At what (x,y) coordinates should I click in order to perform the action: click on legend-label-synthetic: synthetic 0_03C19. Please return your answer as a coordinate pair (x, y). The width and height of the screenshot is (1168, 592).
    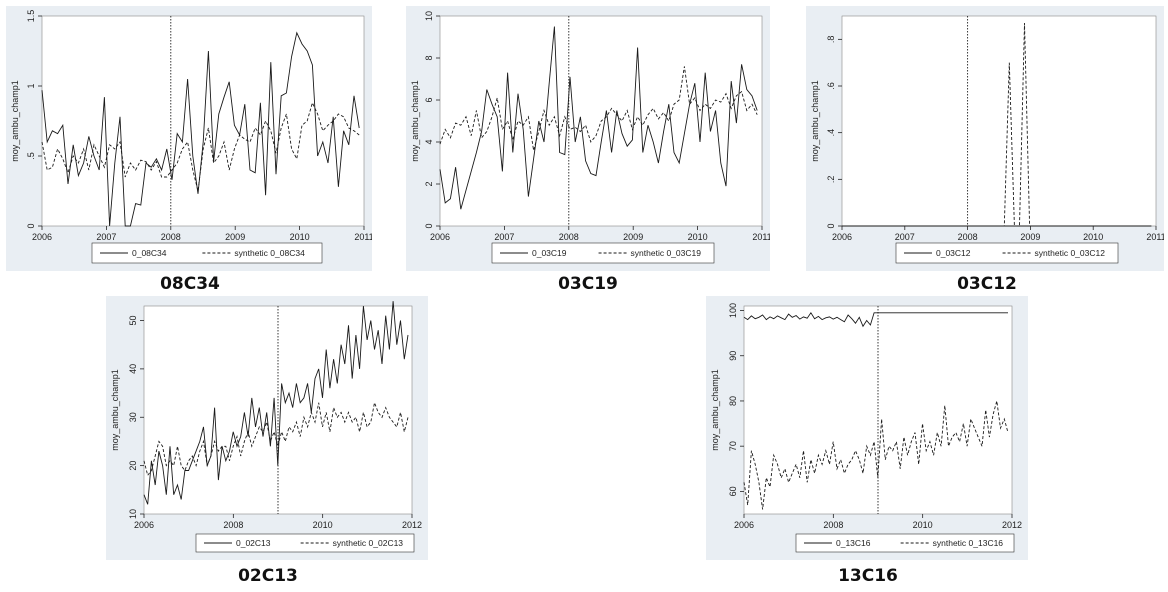
    Looking at the image, I should click on (666, 253).